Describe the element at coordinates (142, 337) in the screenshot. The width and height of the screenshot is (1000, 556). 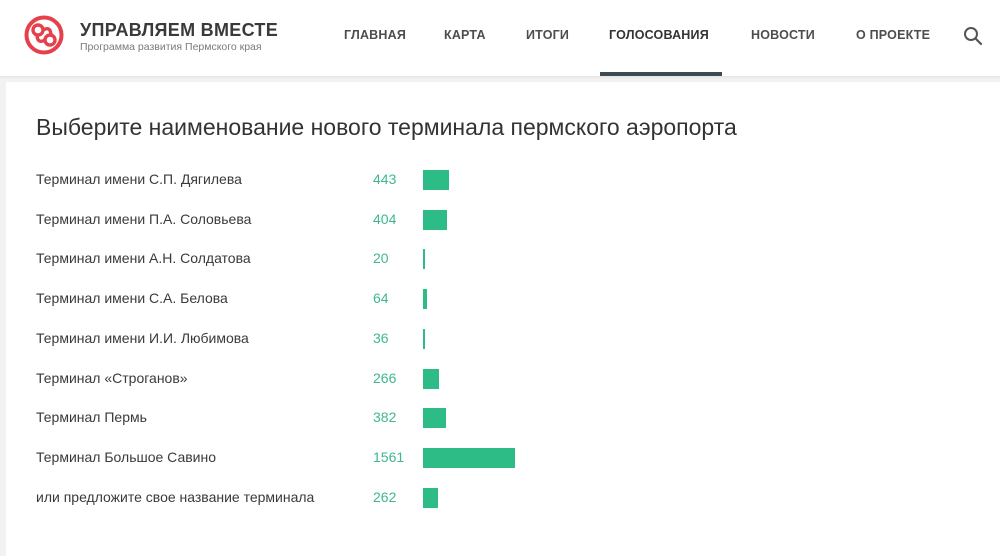
I see `poll-option-label: Терминал имени И.И. Любимова` at that location.